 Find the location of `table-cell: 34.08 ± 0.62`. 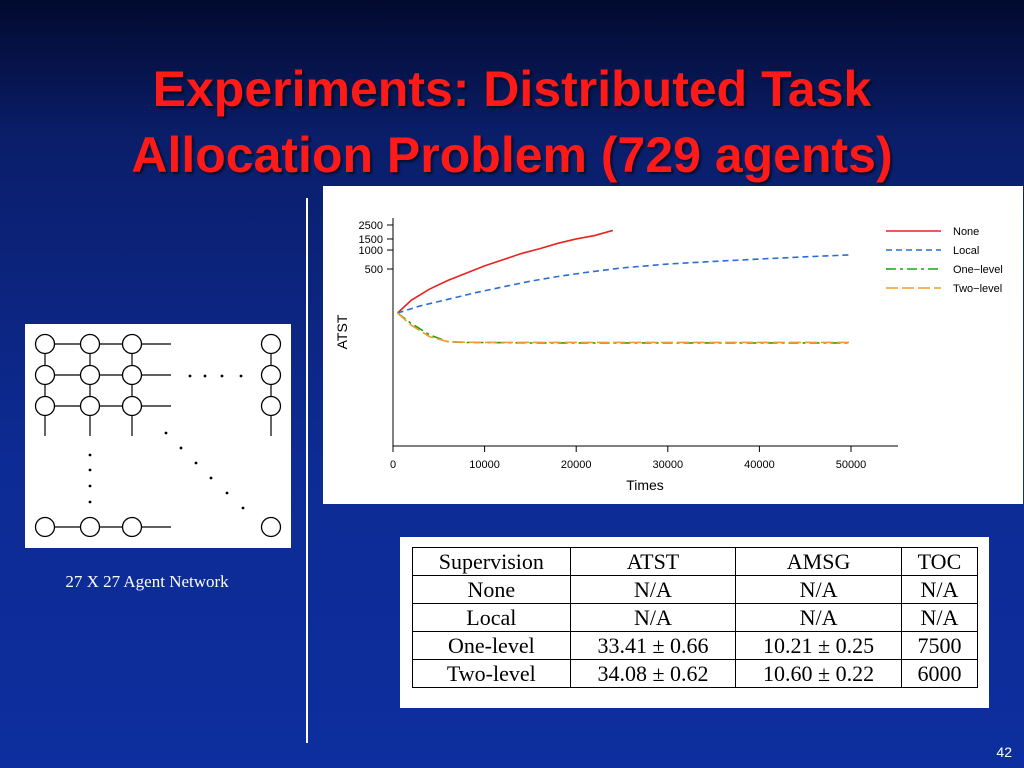

table-cell: 34.08 ± 0.62 is located at coordinates (653, 673).